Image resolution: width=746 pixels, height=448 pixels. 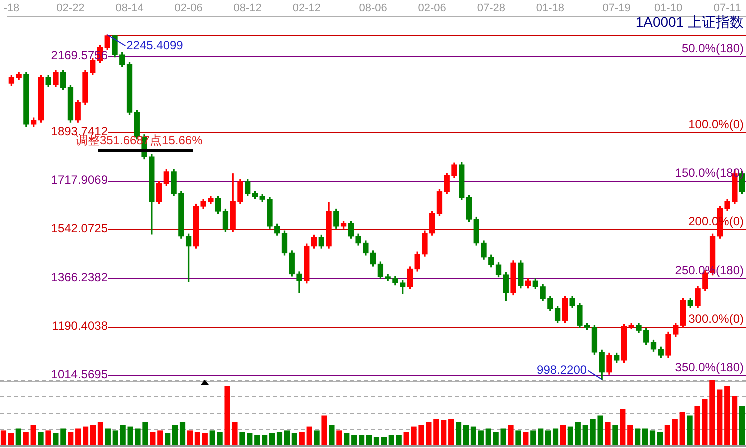 I want to click on y-tick-label: 1717.9069, so click(x=79, y=180).